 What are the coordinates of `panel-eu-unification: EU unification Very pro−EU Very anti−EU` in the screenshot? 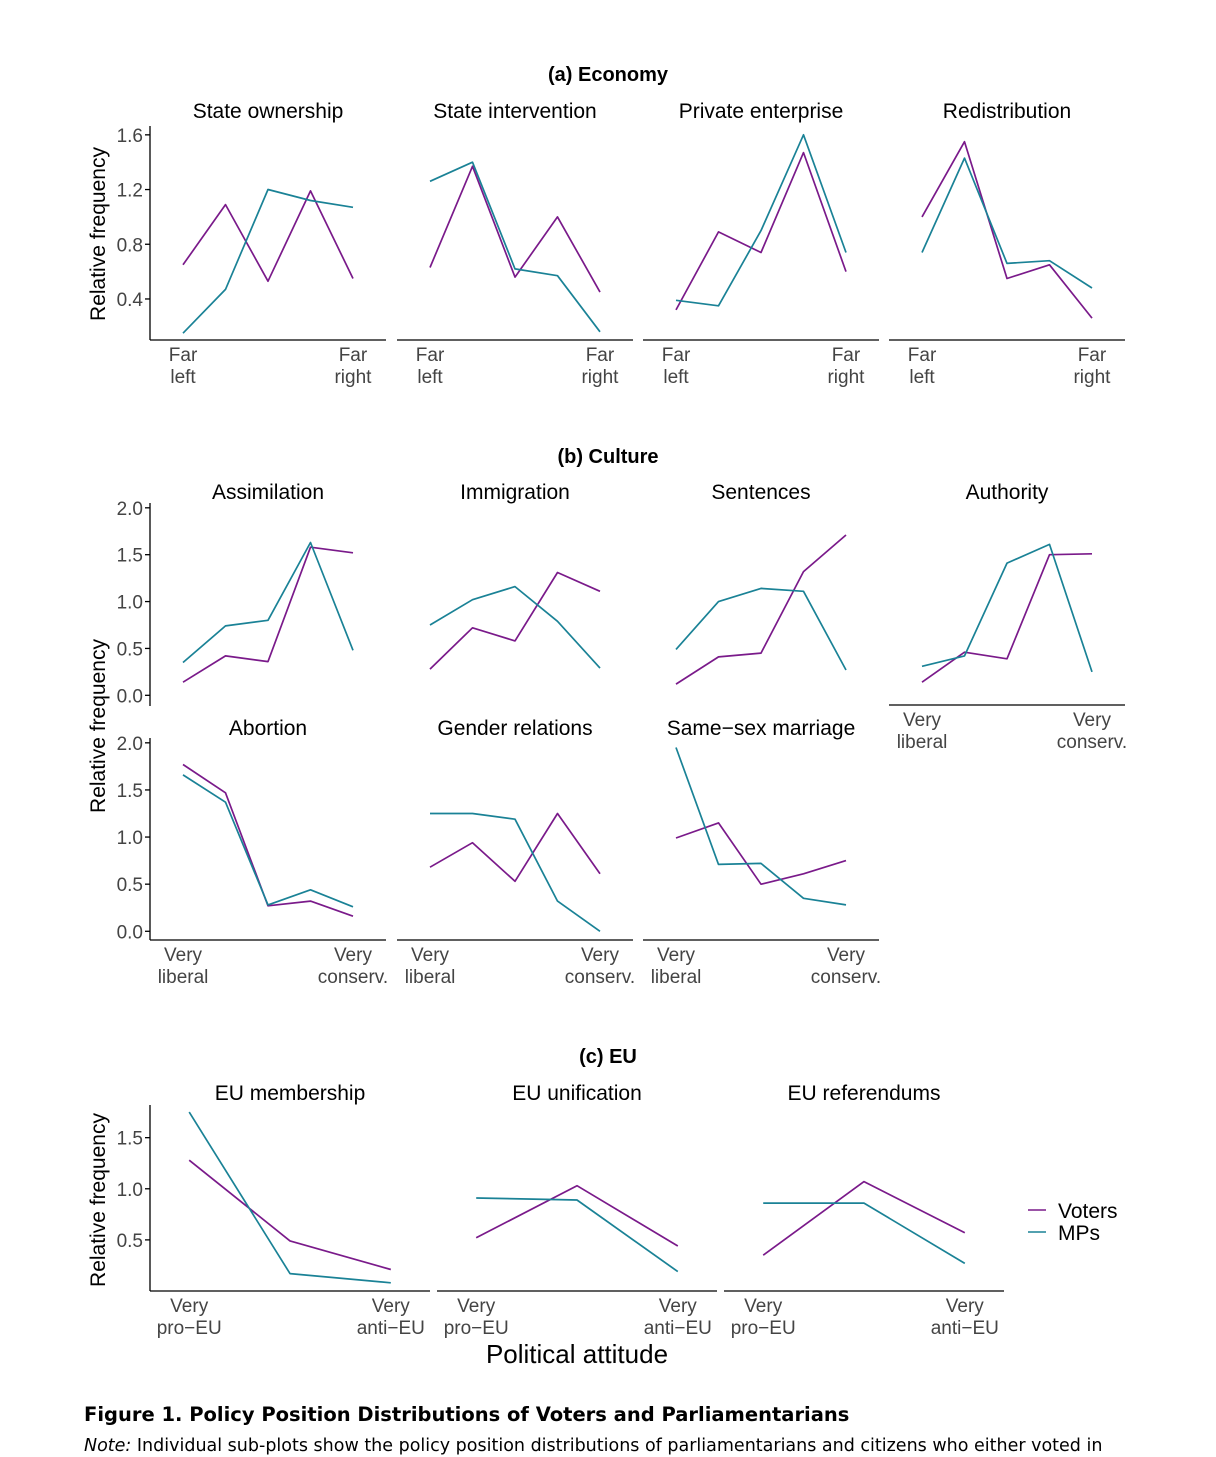 It's located at (577, 1210).